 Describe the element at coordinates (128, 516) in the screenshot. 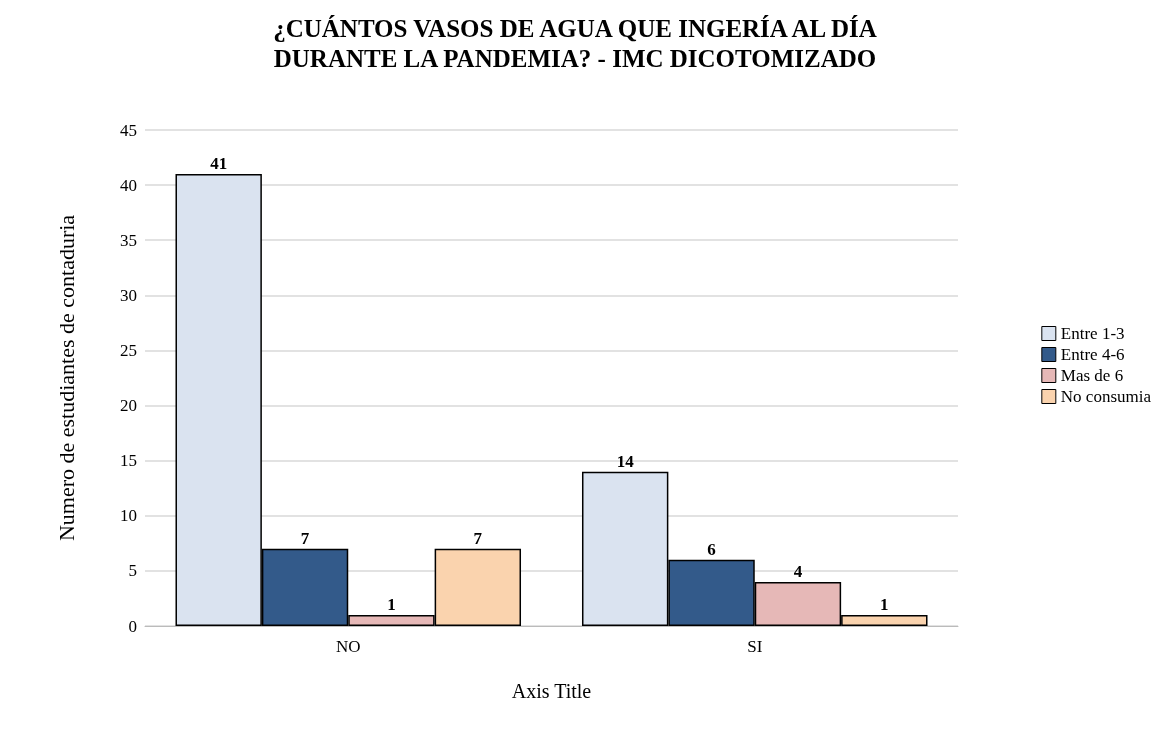

I see `y-tick-label: 10` at that location.